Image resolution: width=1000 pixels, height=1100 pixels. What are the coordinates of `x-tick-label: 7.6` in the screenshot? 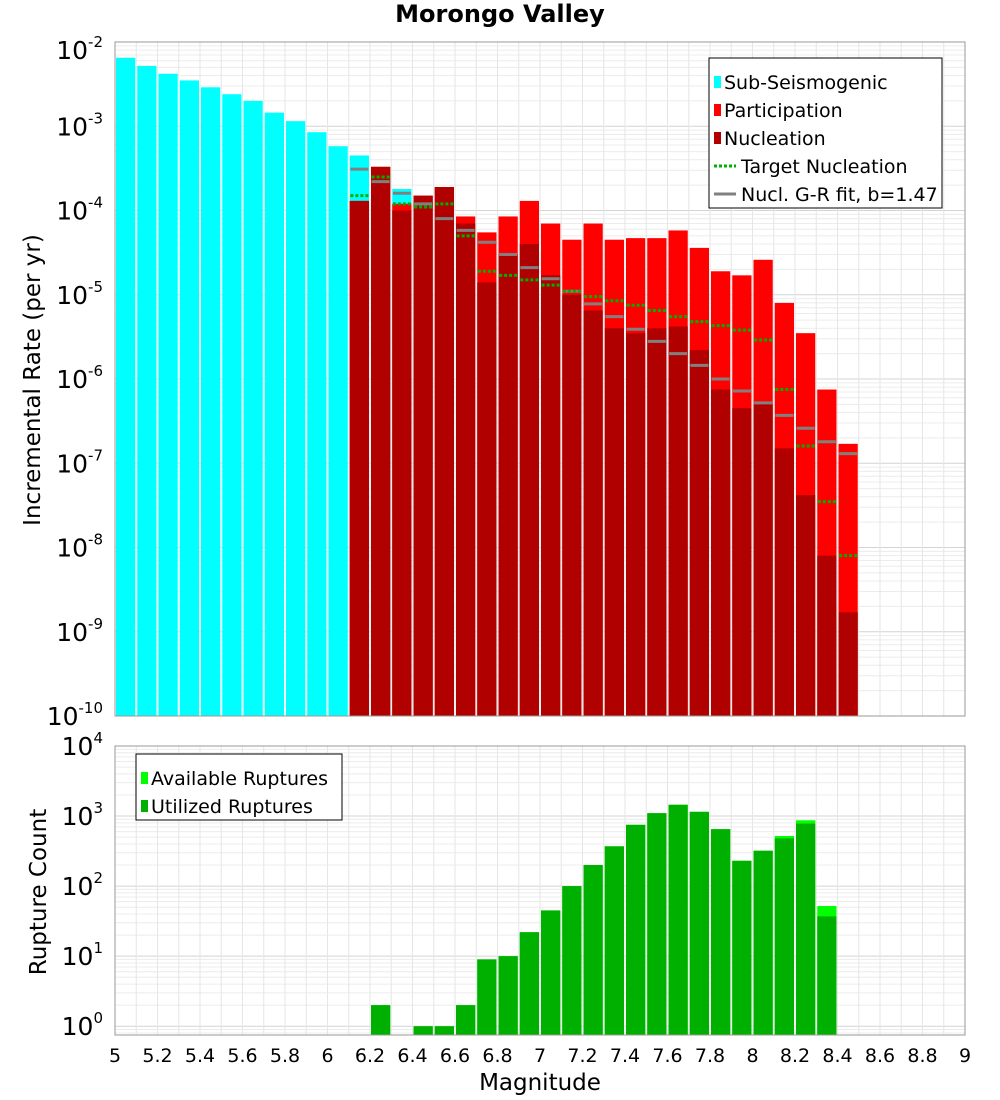 It's located at (667, 1056).